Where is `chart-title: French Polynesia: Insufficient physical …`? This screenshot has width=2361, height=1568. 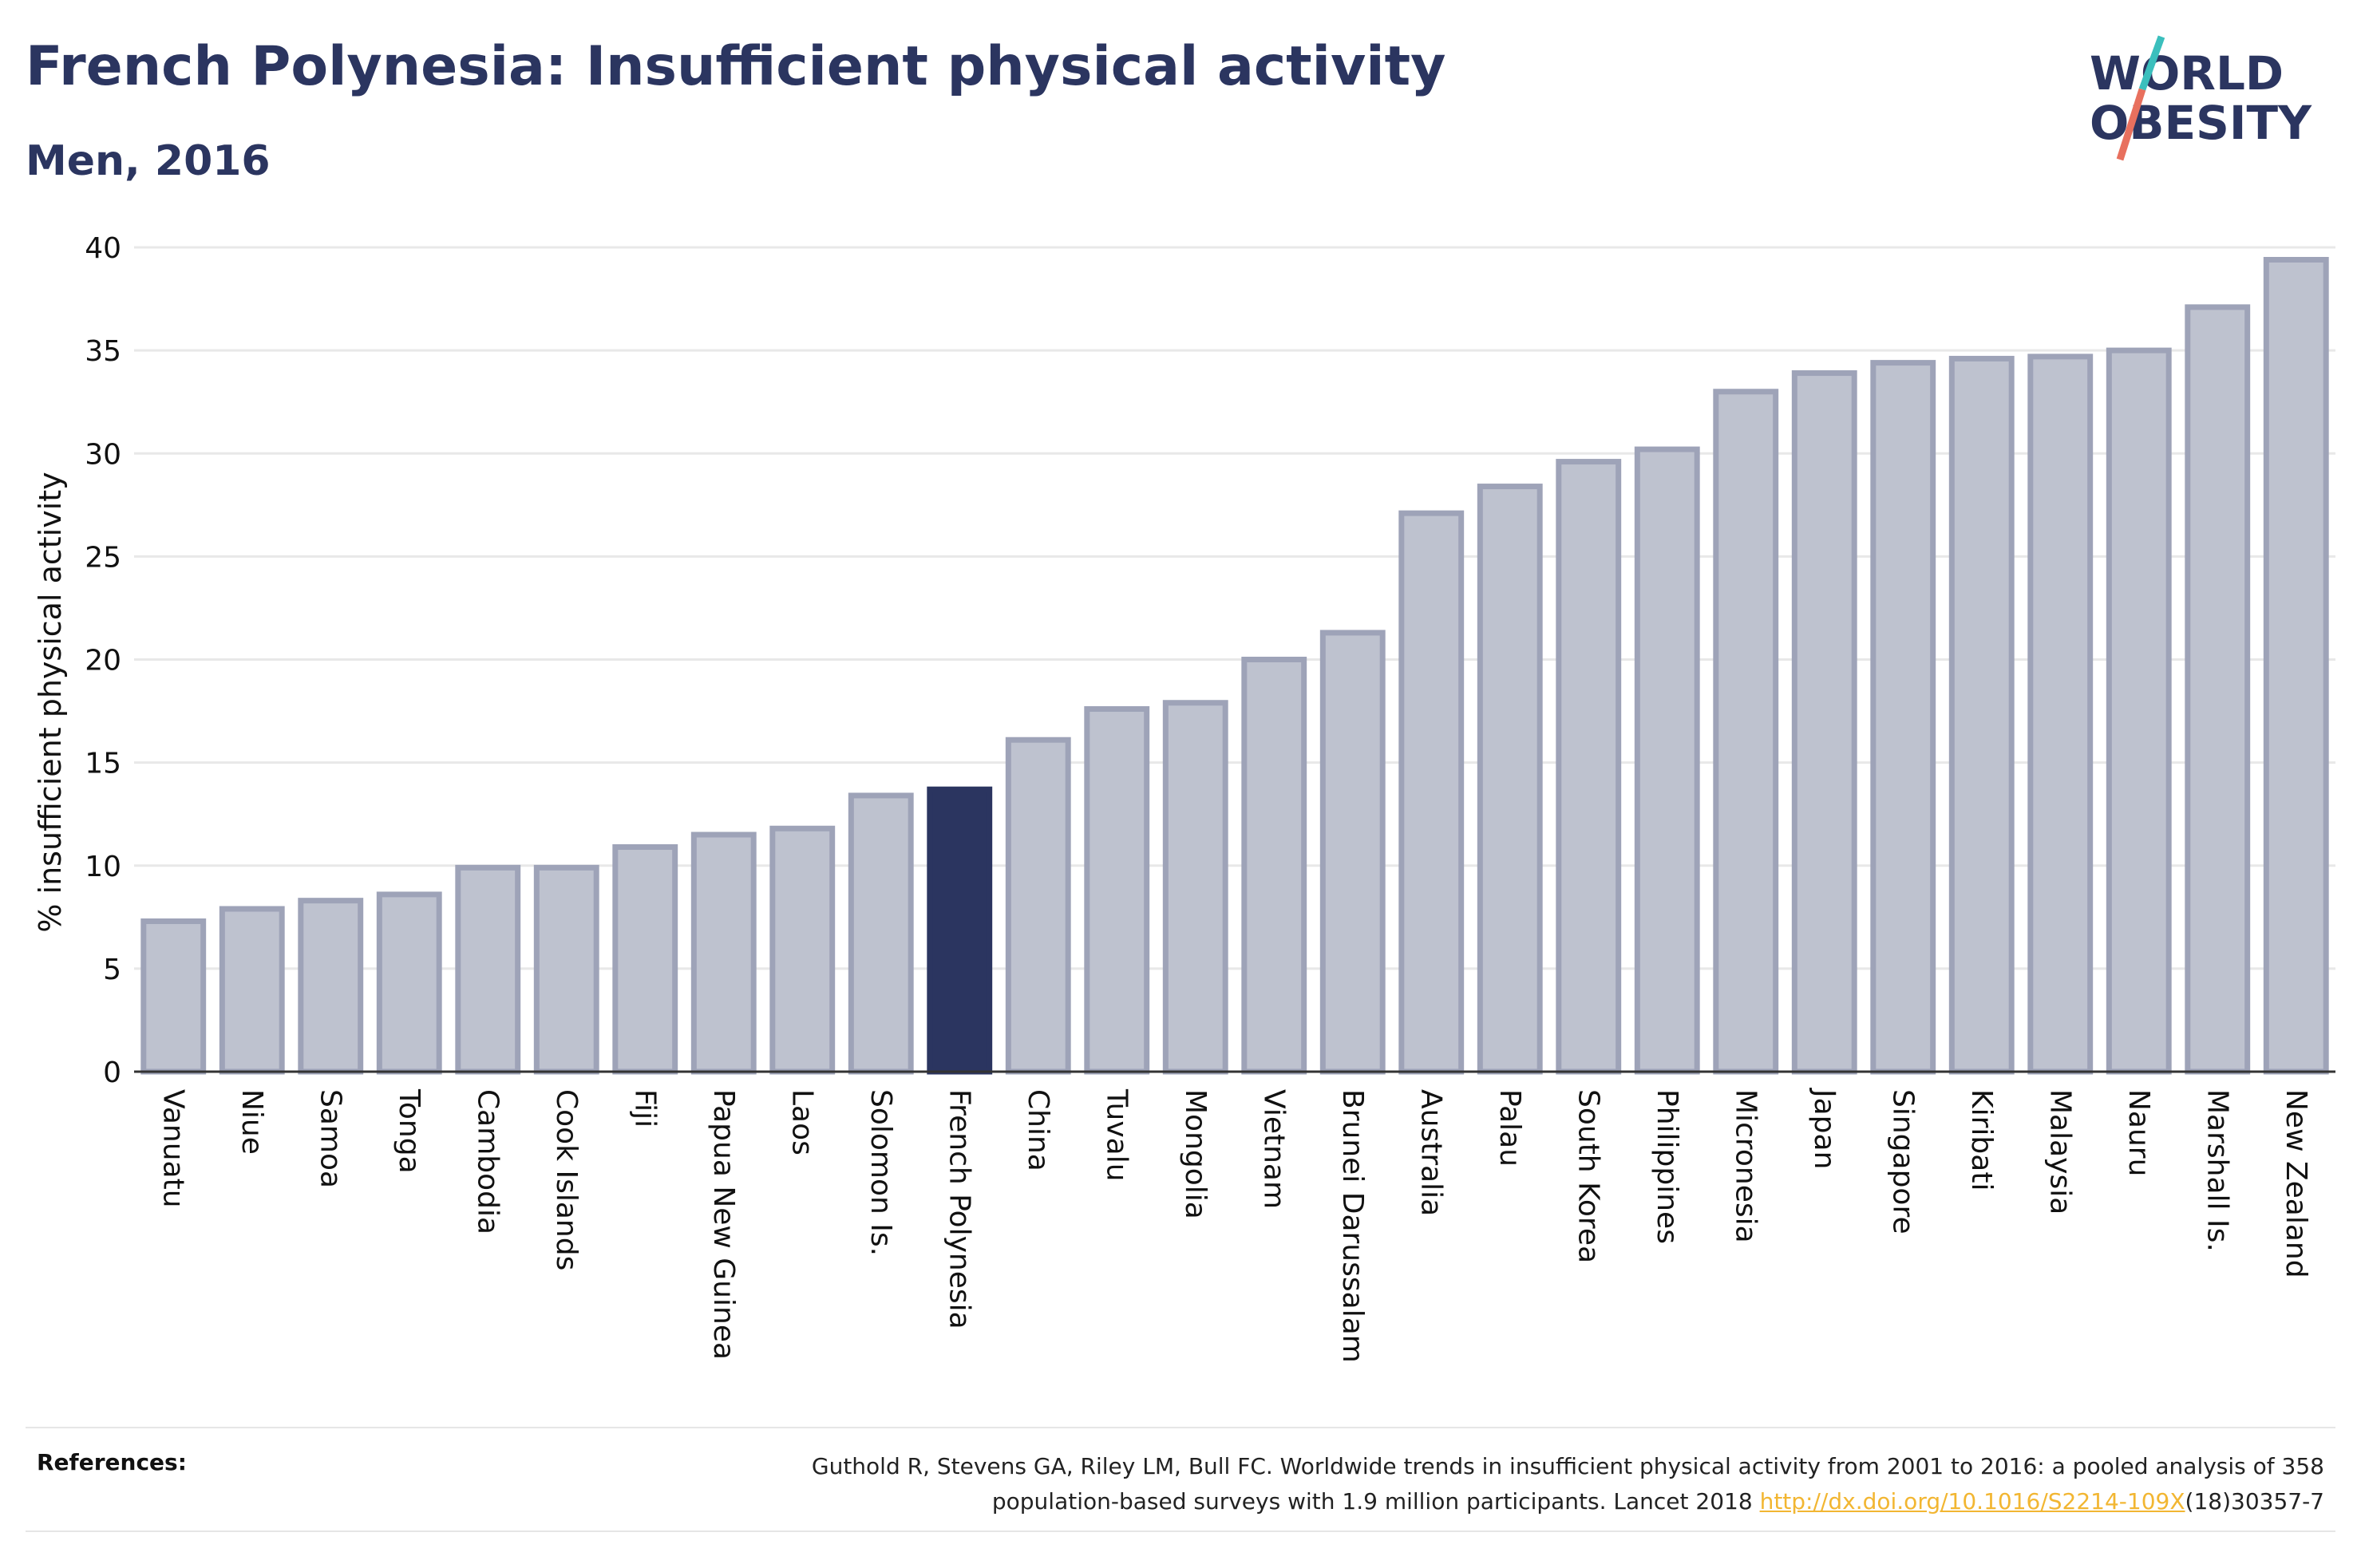
chart-title: French Polynesia: Insufficient physical … is located at coordinates (736, 66).